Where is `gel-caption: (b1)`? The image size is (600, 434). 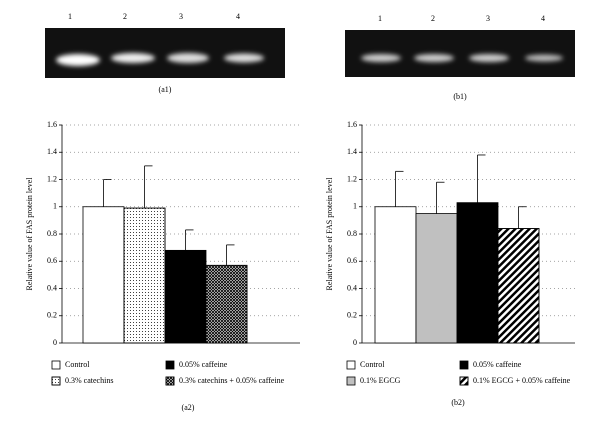 gel-caption: (b1) is located at coordinates (460, 96).